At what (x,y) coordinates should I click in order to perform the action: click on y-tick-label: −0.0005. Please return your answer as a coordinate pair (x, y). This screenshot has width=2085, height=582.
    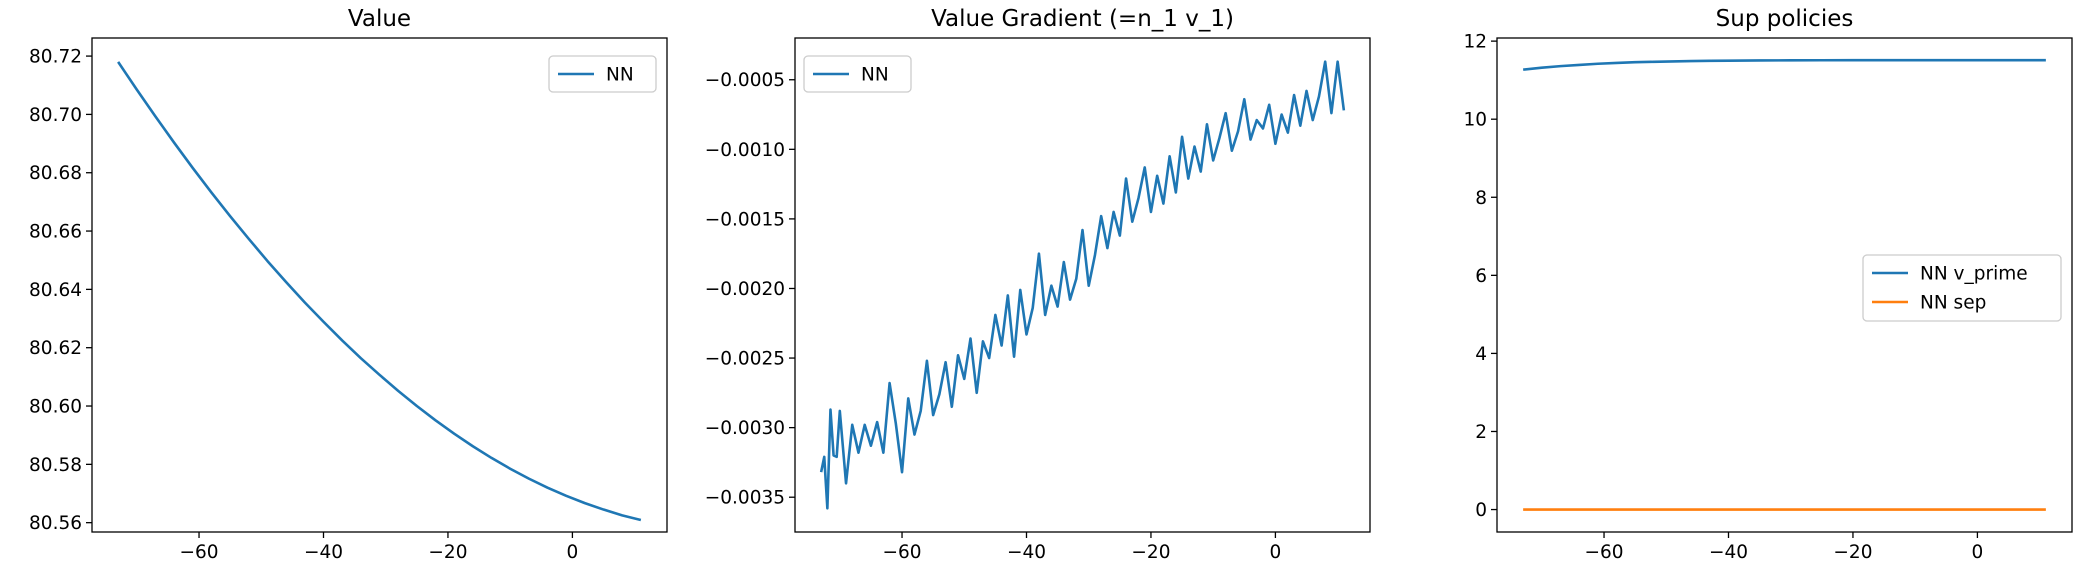
    Looking at the image, I should click on (745, 80).